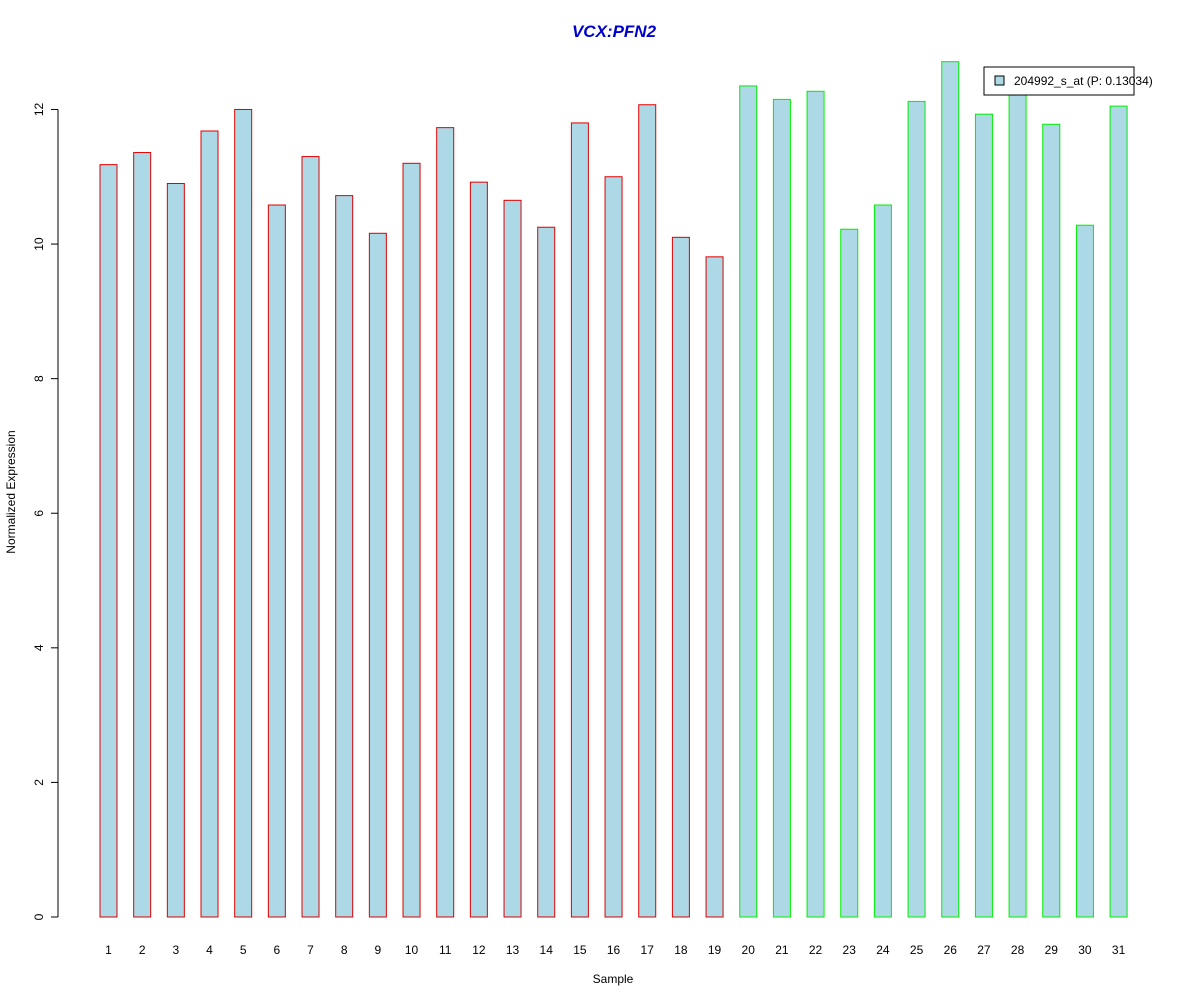  I want to click on x-tick-label-7: 7, so click(310, 950).